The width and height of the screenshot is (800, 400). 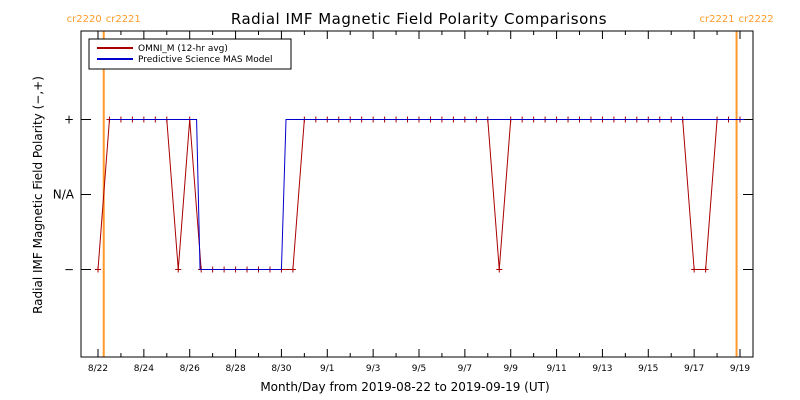 What do you see at coordinates (510, 369) in the screenshot?
I see `x-tick-label: 9/9` at bounding box center [510, 369].